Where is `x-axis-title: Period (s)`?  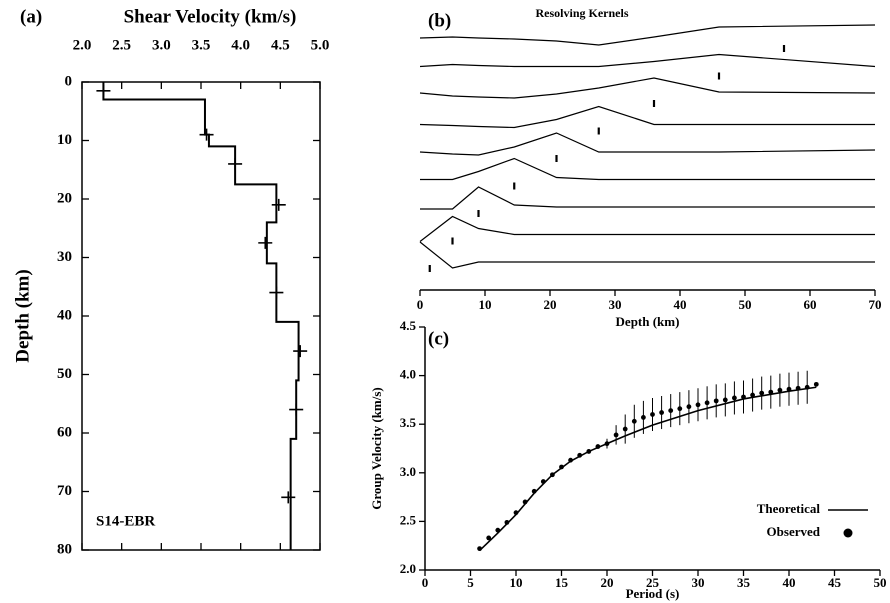 x-axis-title: Period (s) is located at coordinates (653, 593).